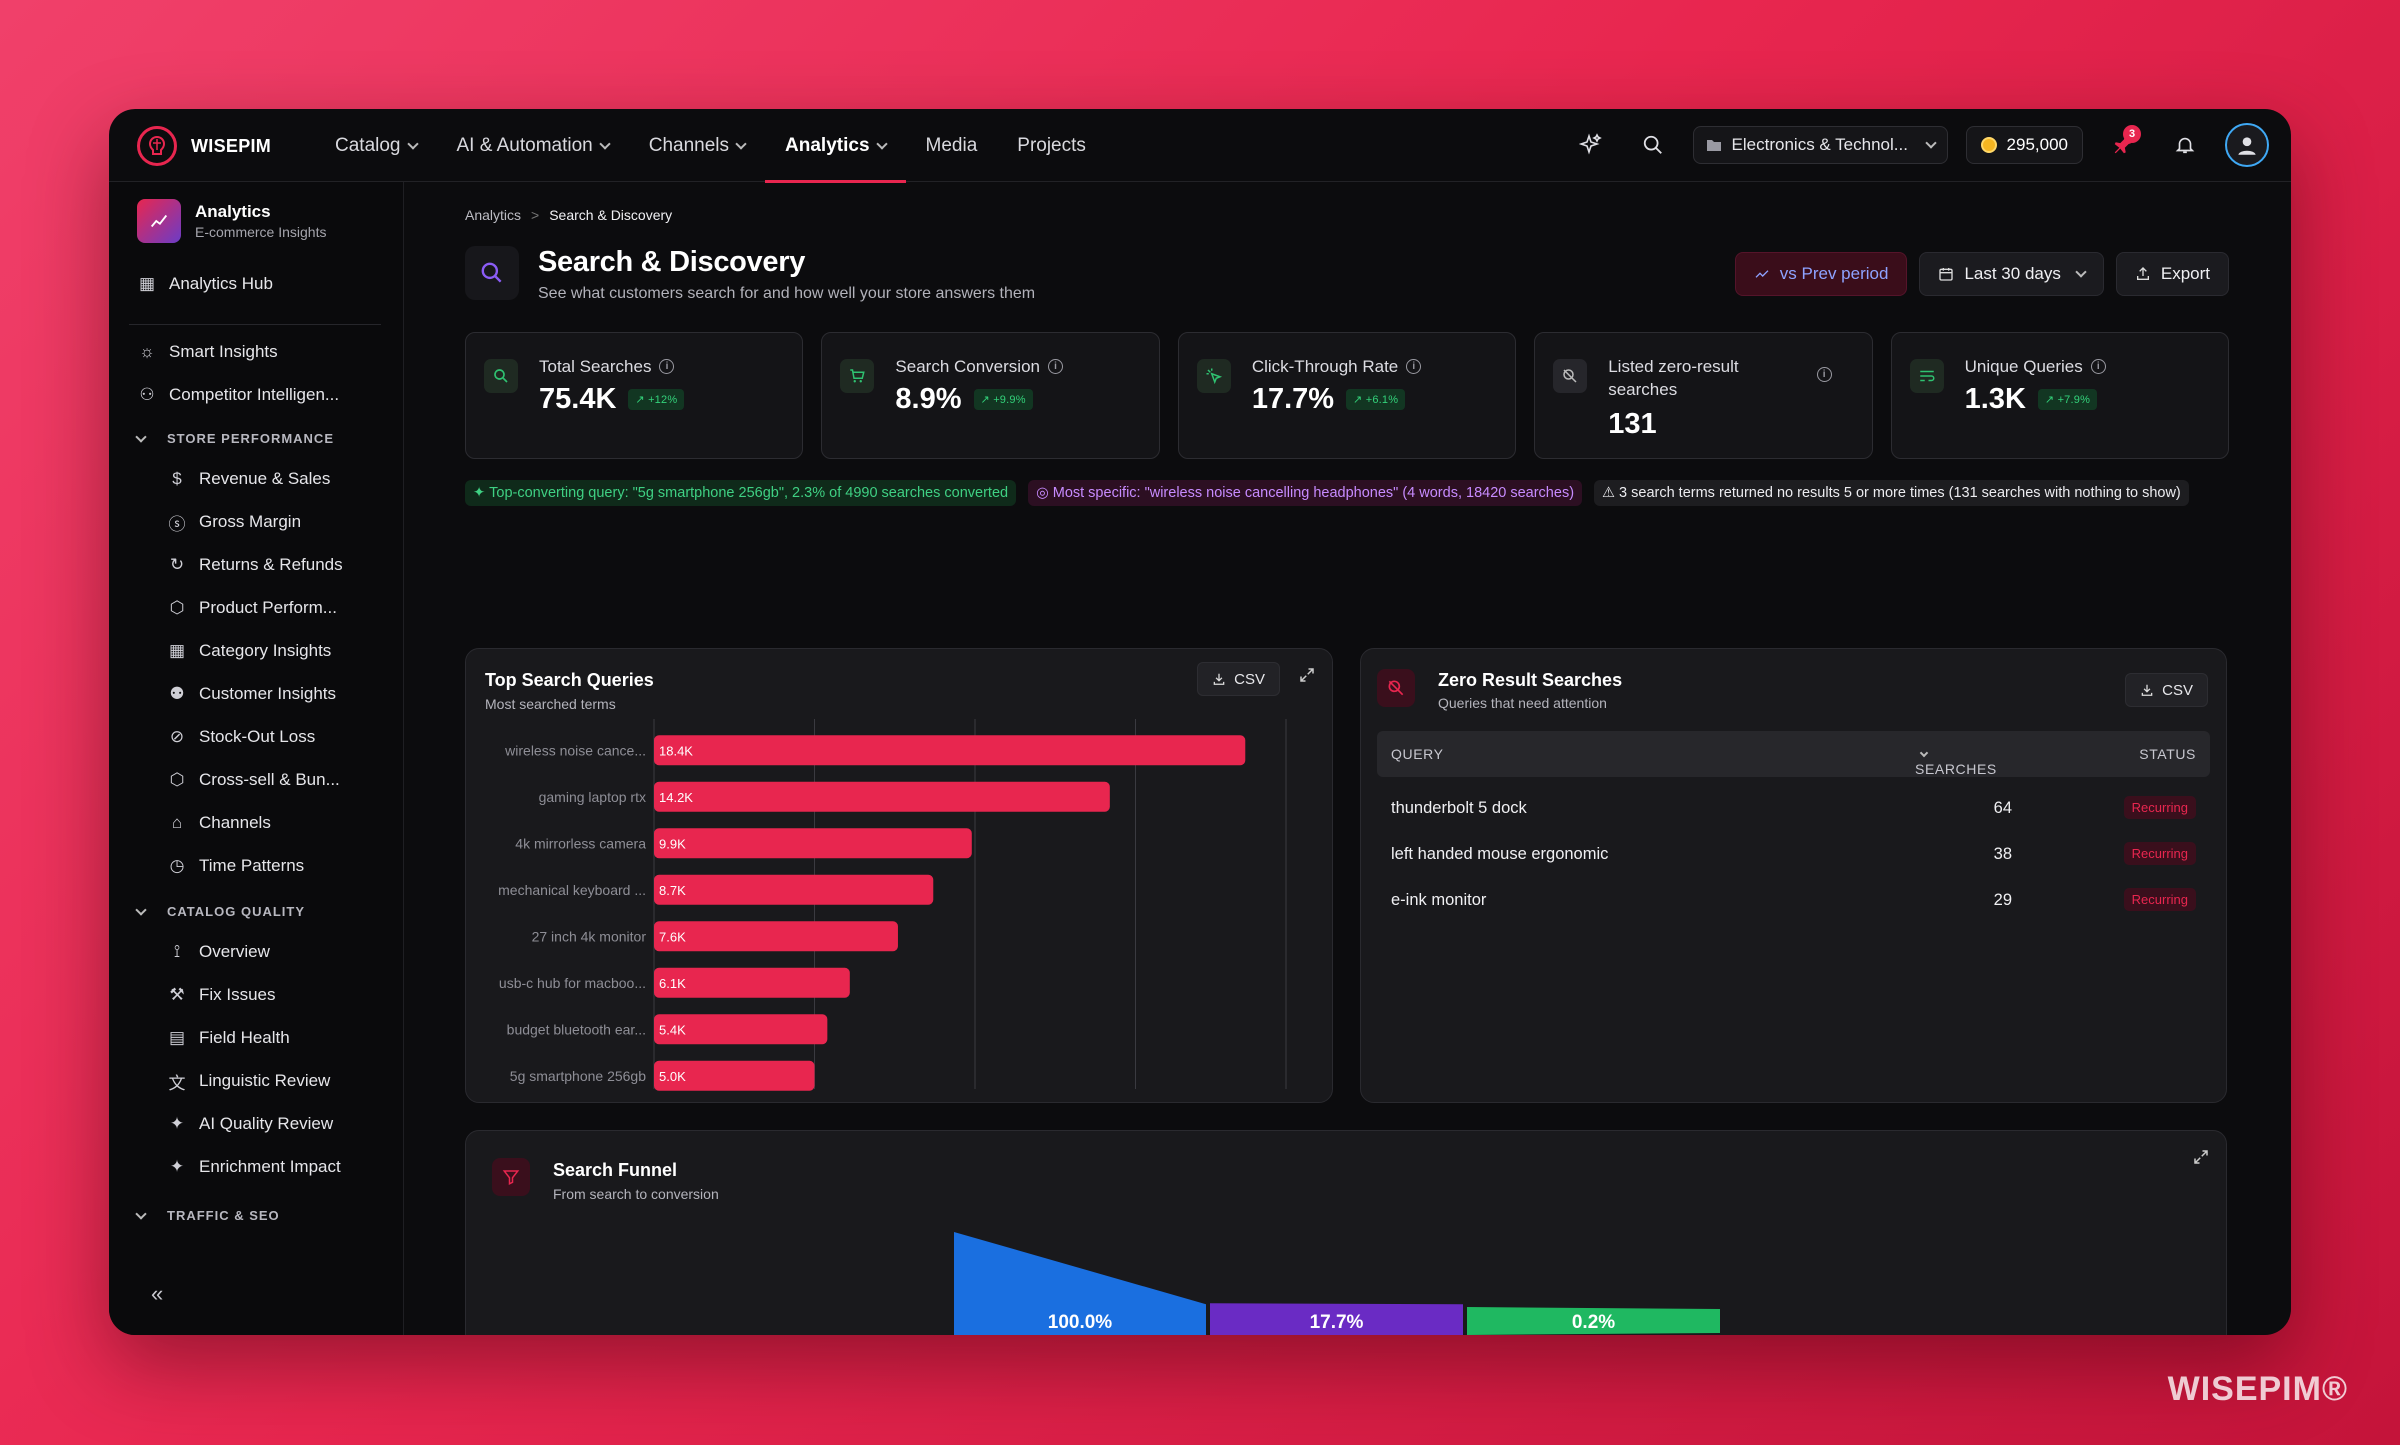  Describe the element at coordinates (219, 823) in the screenshot. I see `sidebar-item-channels: ⌂ Channels` at that location.